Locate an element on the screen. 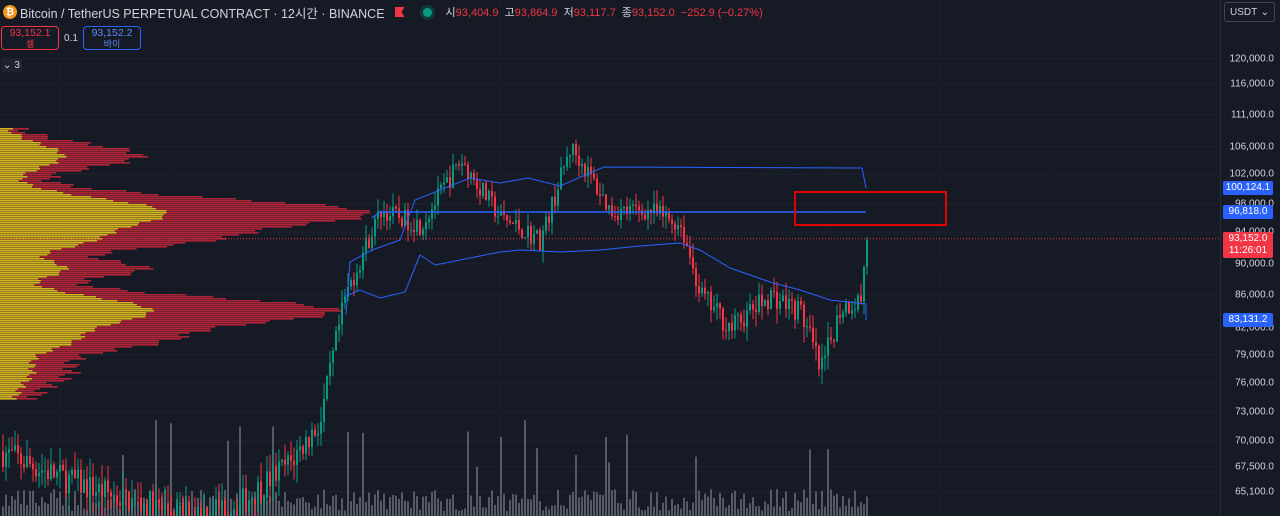  sell-button: 93,152.1 셀 is located at coordinates (30, 38).